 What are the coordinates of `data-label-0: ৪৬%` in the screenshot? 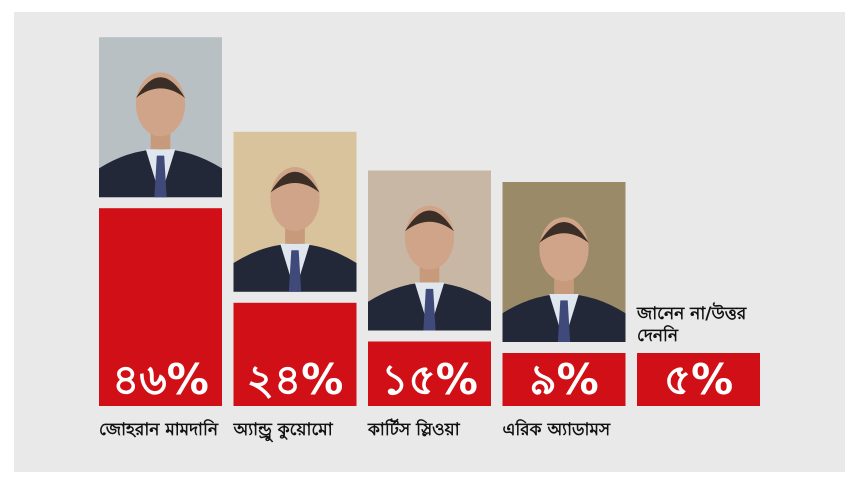 It's located at (160, 379).